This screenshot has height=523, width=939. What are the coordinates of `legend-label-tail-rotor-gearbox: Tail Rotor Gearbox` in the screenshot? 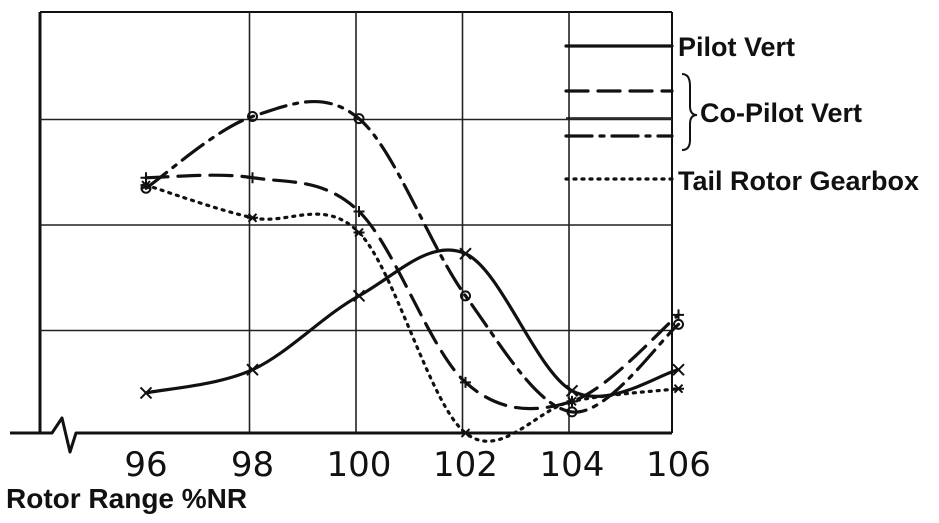 It's located at (798, 181).